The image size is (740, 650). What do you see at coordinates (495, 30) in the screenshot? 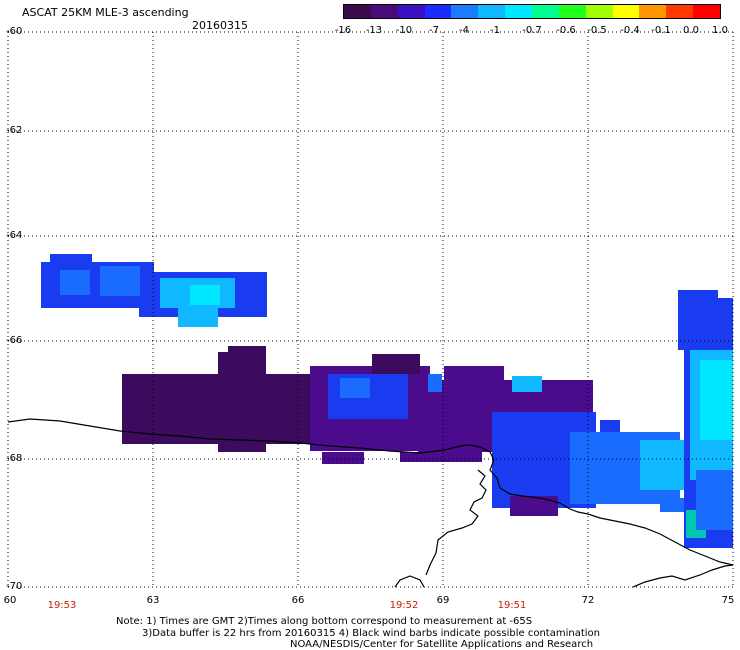
I see `color-scale-label: -1` at bounding box center [495, 30].